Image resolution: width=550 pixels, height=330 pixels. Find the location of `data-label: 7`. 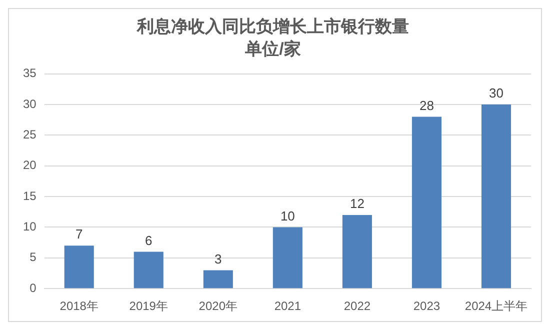

data-label: 7 is located at coordinates (79, 234).